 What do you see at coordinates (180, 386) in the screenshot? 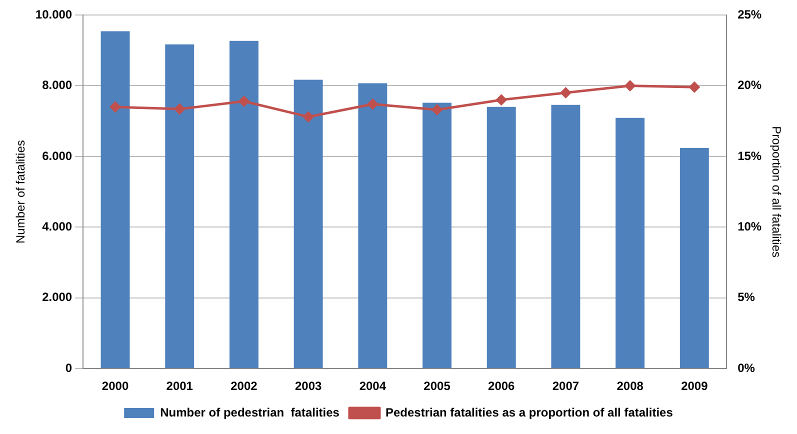
I see `x-tick-label: 2001` at bounding box center [180, 386].